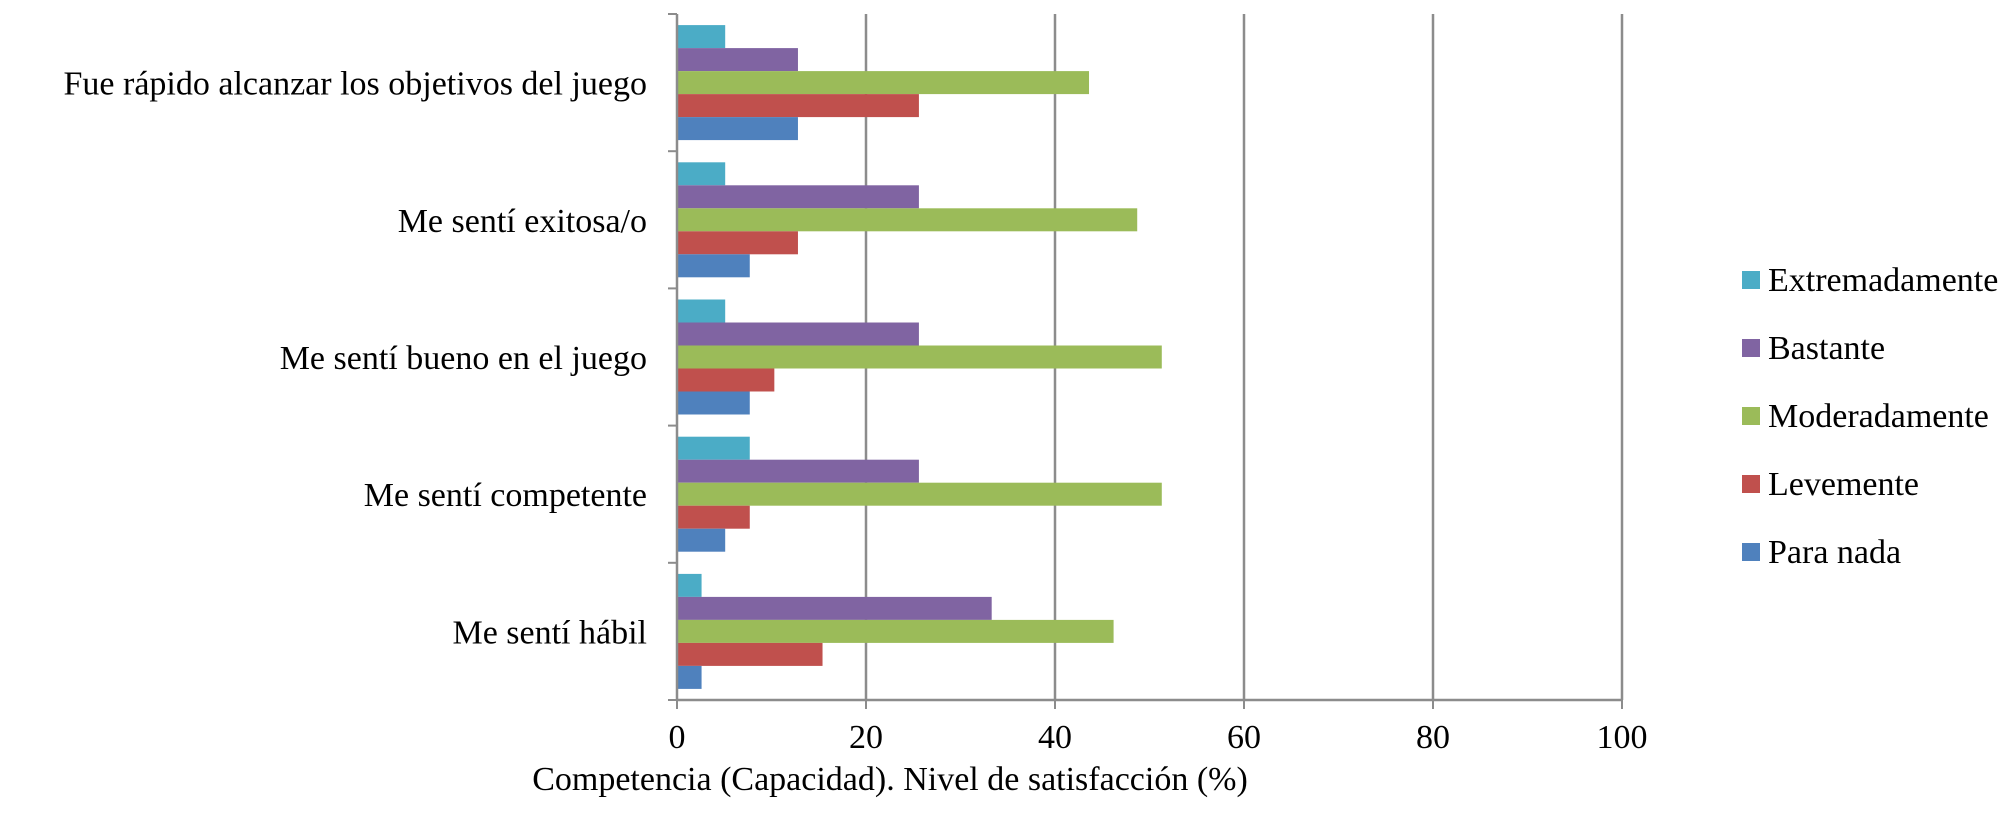  I want to click on legend-label: Para nada, so click(1834, 552).